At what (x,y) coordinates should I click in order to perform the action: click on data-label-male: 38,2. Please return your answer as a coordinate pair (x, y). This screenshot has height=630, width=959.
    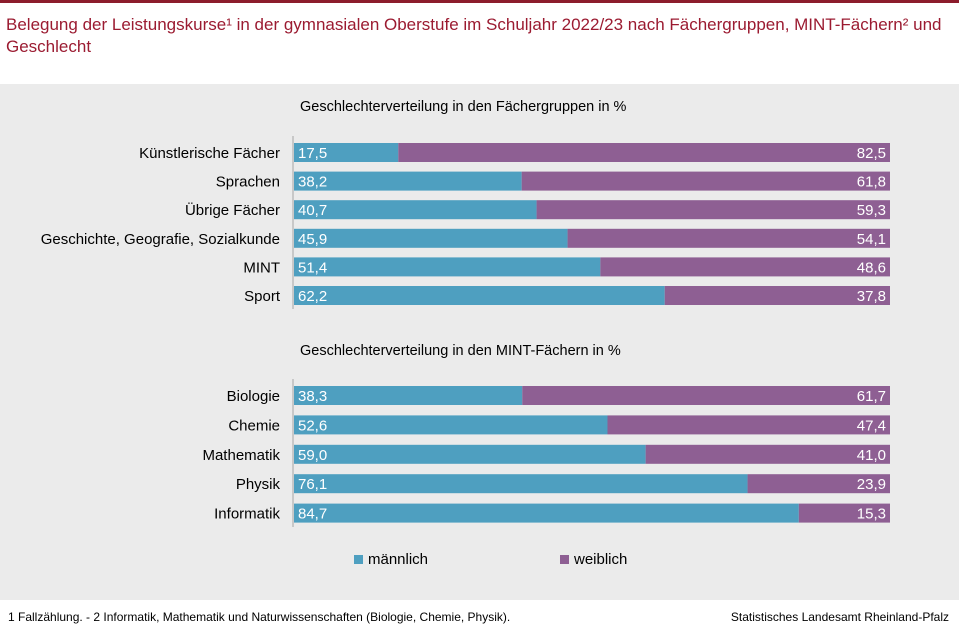
    Looking at the image, I should click on (312, 182).